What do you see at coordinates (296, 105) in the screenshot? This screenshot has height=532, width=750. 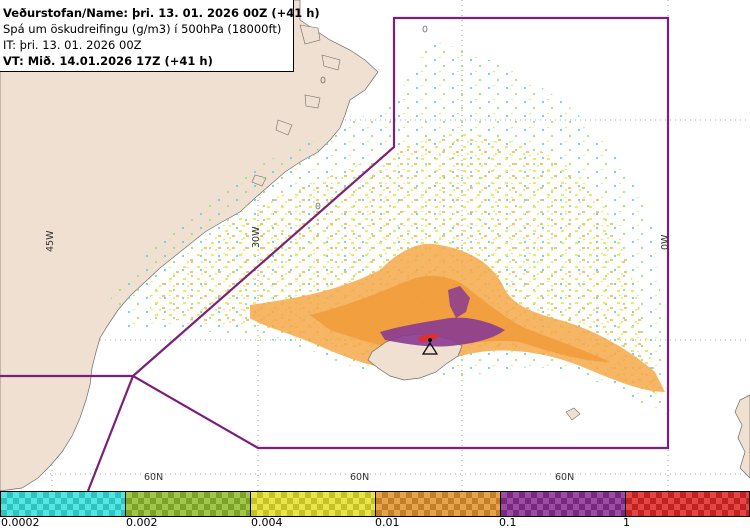 I see `greenland-islands` at bounding box center [296, 105].